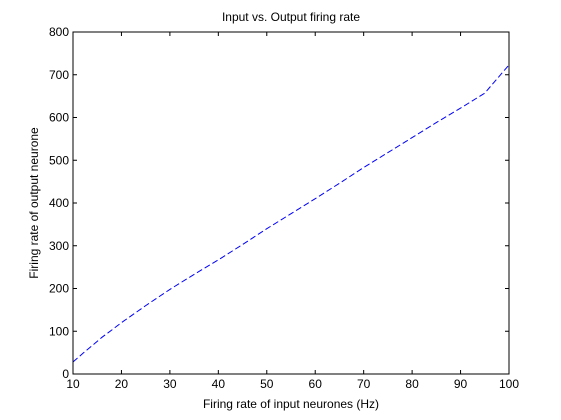  Describe the element at coordinates (461, 384) in the screenshot. I see `x-tick-label: 90` at that location.